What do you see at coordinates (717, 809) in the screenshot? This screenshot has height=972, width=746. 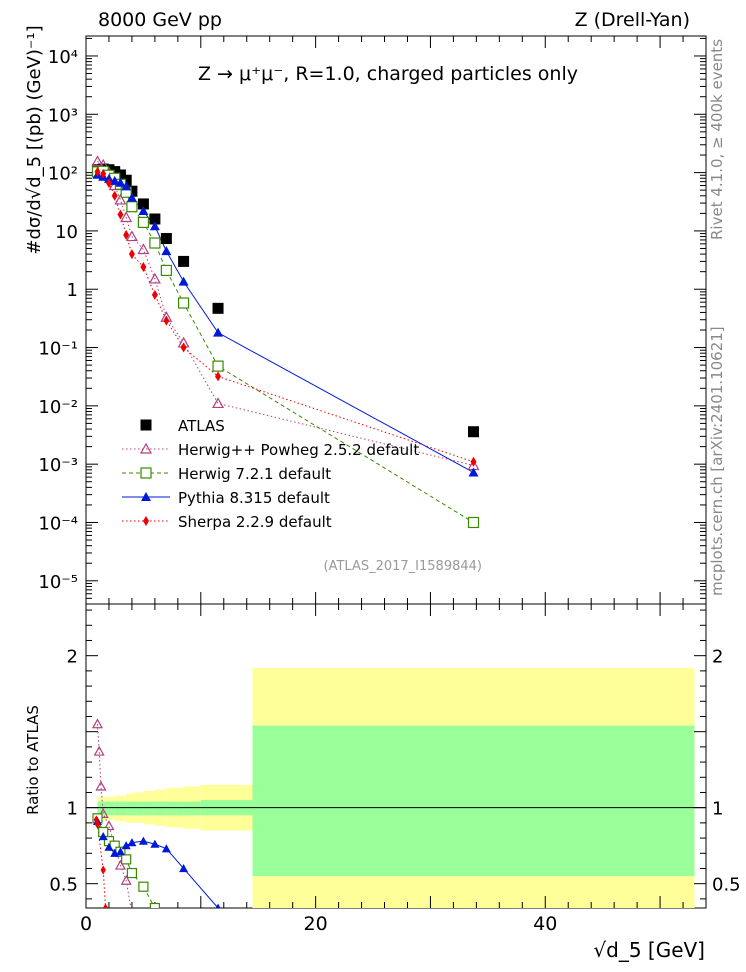 I see `ratio-y-tick-label-right: 1` at bounding box center [717, 809].